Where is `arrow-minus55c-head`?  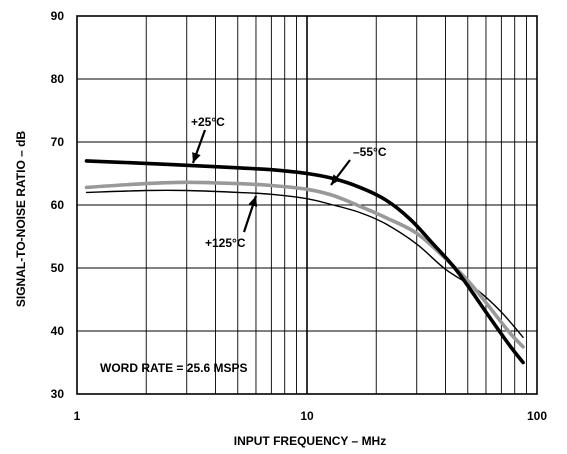 arrow-minus55c-head is located at coordinates (336, 179).